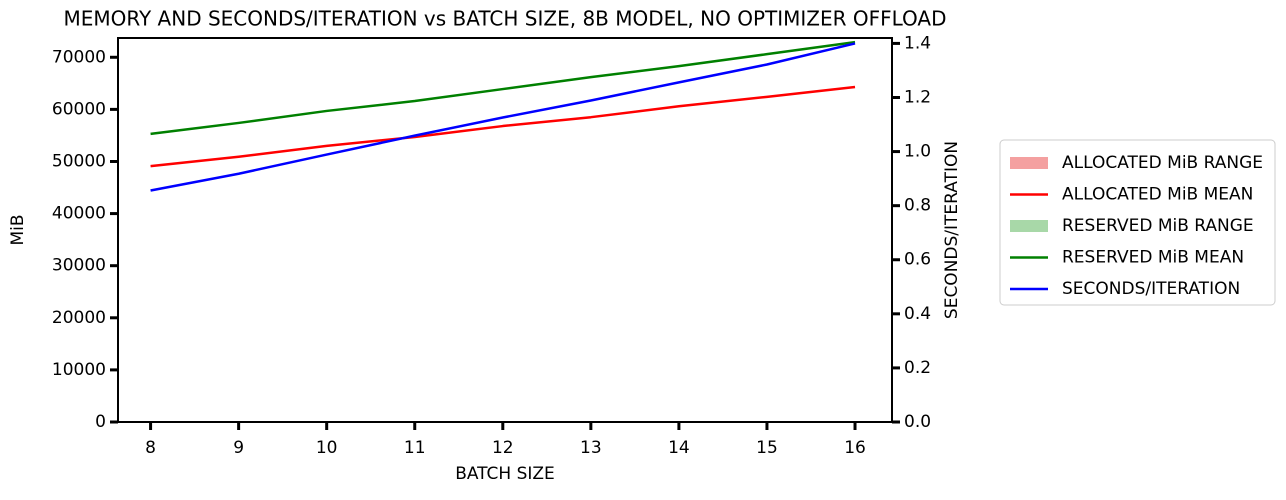  What do you see at coordinates (18, 229) in the screenshot?
I see `y-axis-label: MiB` at bounding box center [18, 229].